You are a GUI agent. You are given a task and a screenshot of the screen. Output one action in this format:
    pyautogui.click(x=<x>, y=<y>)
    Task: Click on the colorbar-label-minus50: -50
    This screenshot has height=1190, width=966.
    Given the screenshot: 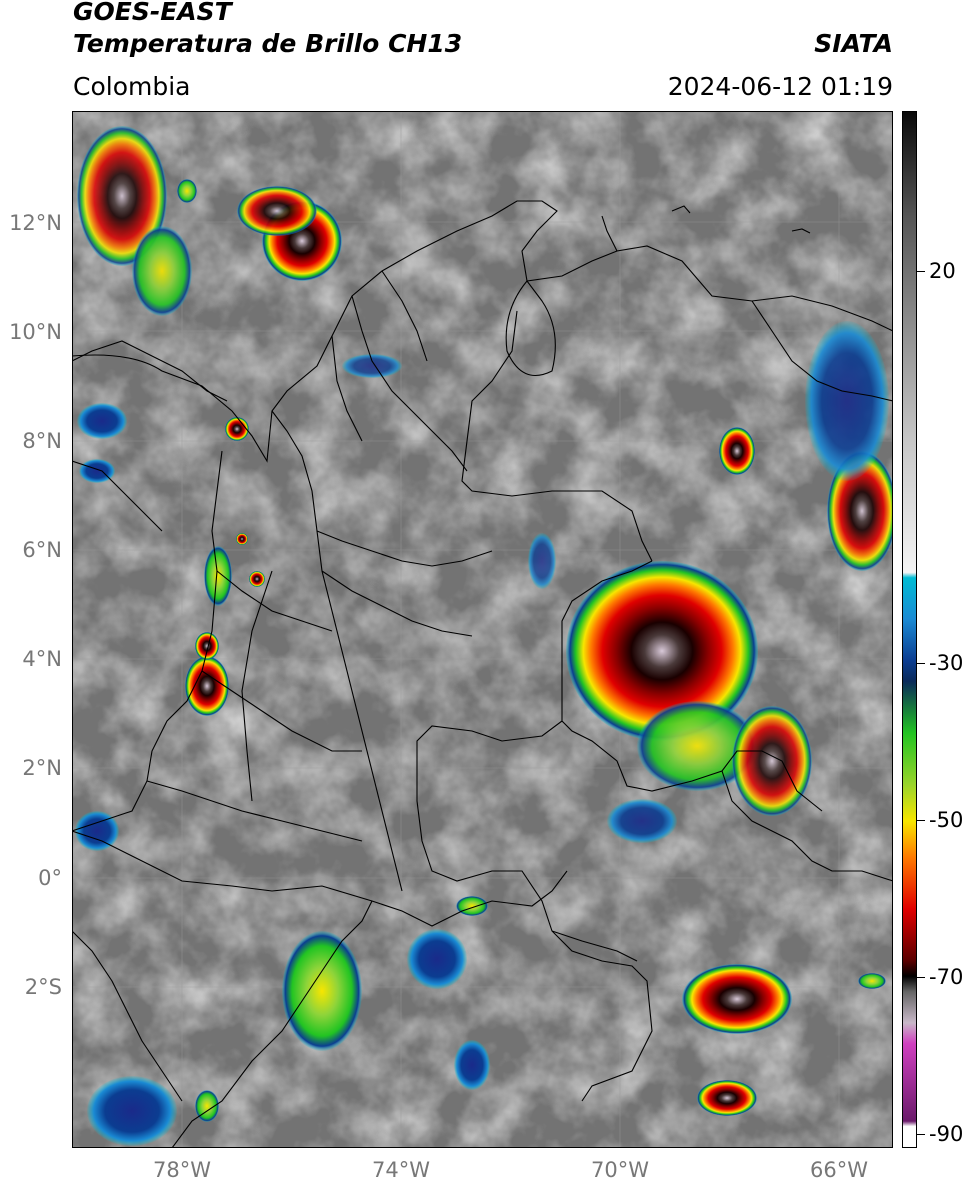 What is the action you would take?
    pyautogui.click(x=946, y=820)
    